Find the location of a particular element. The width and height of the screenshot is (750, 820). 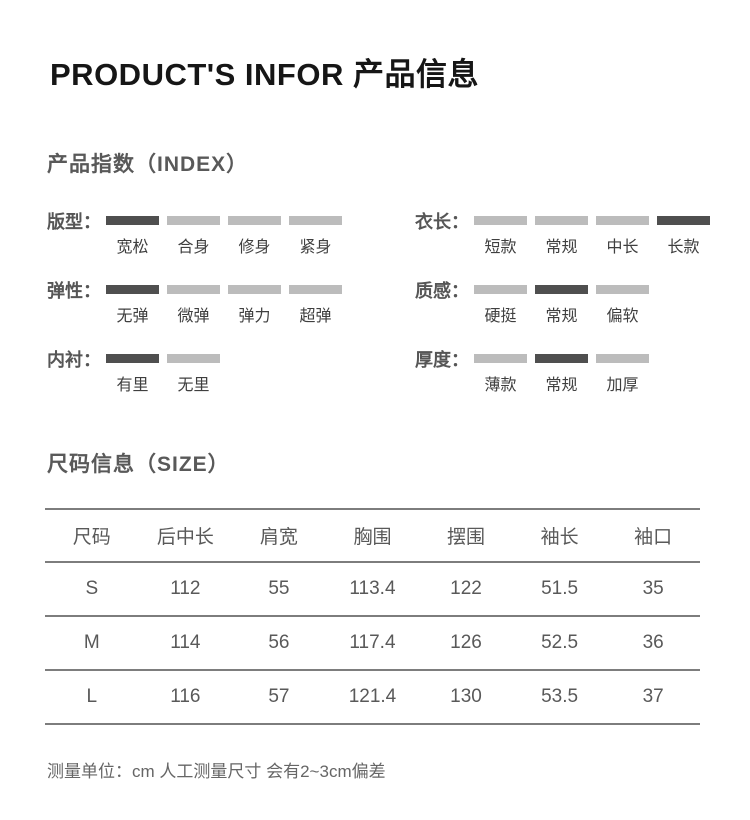

index-row-label: 版型： is located at coordinates (74, 221).